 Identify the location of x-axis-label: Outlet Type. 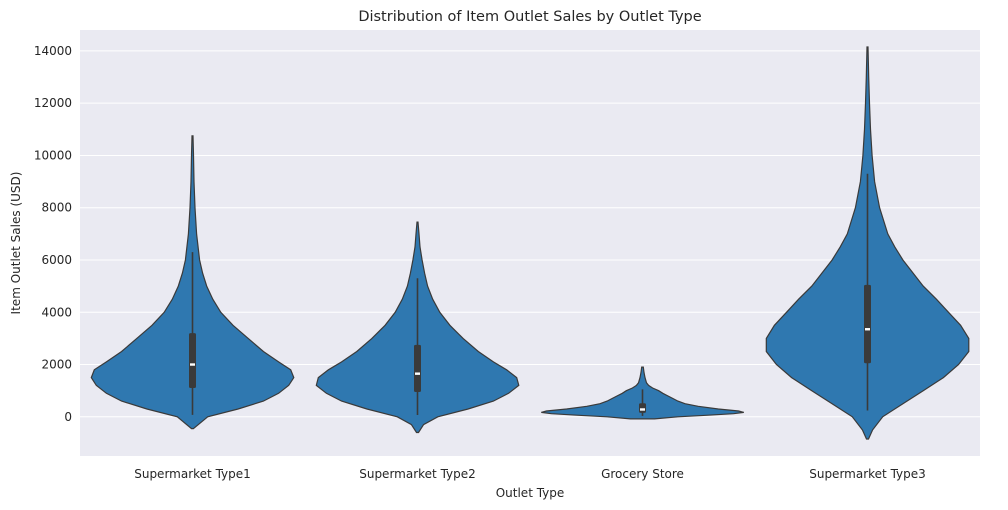
(530, 493).